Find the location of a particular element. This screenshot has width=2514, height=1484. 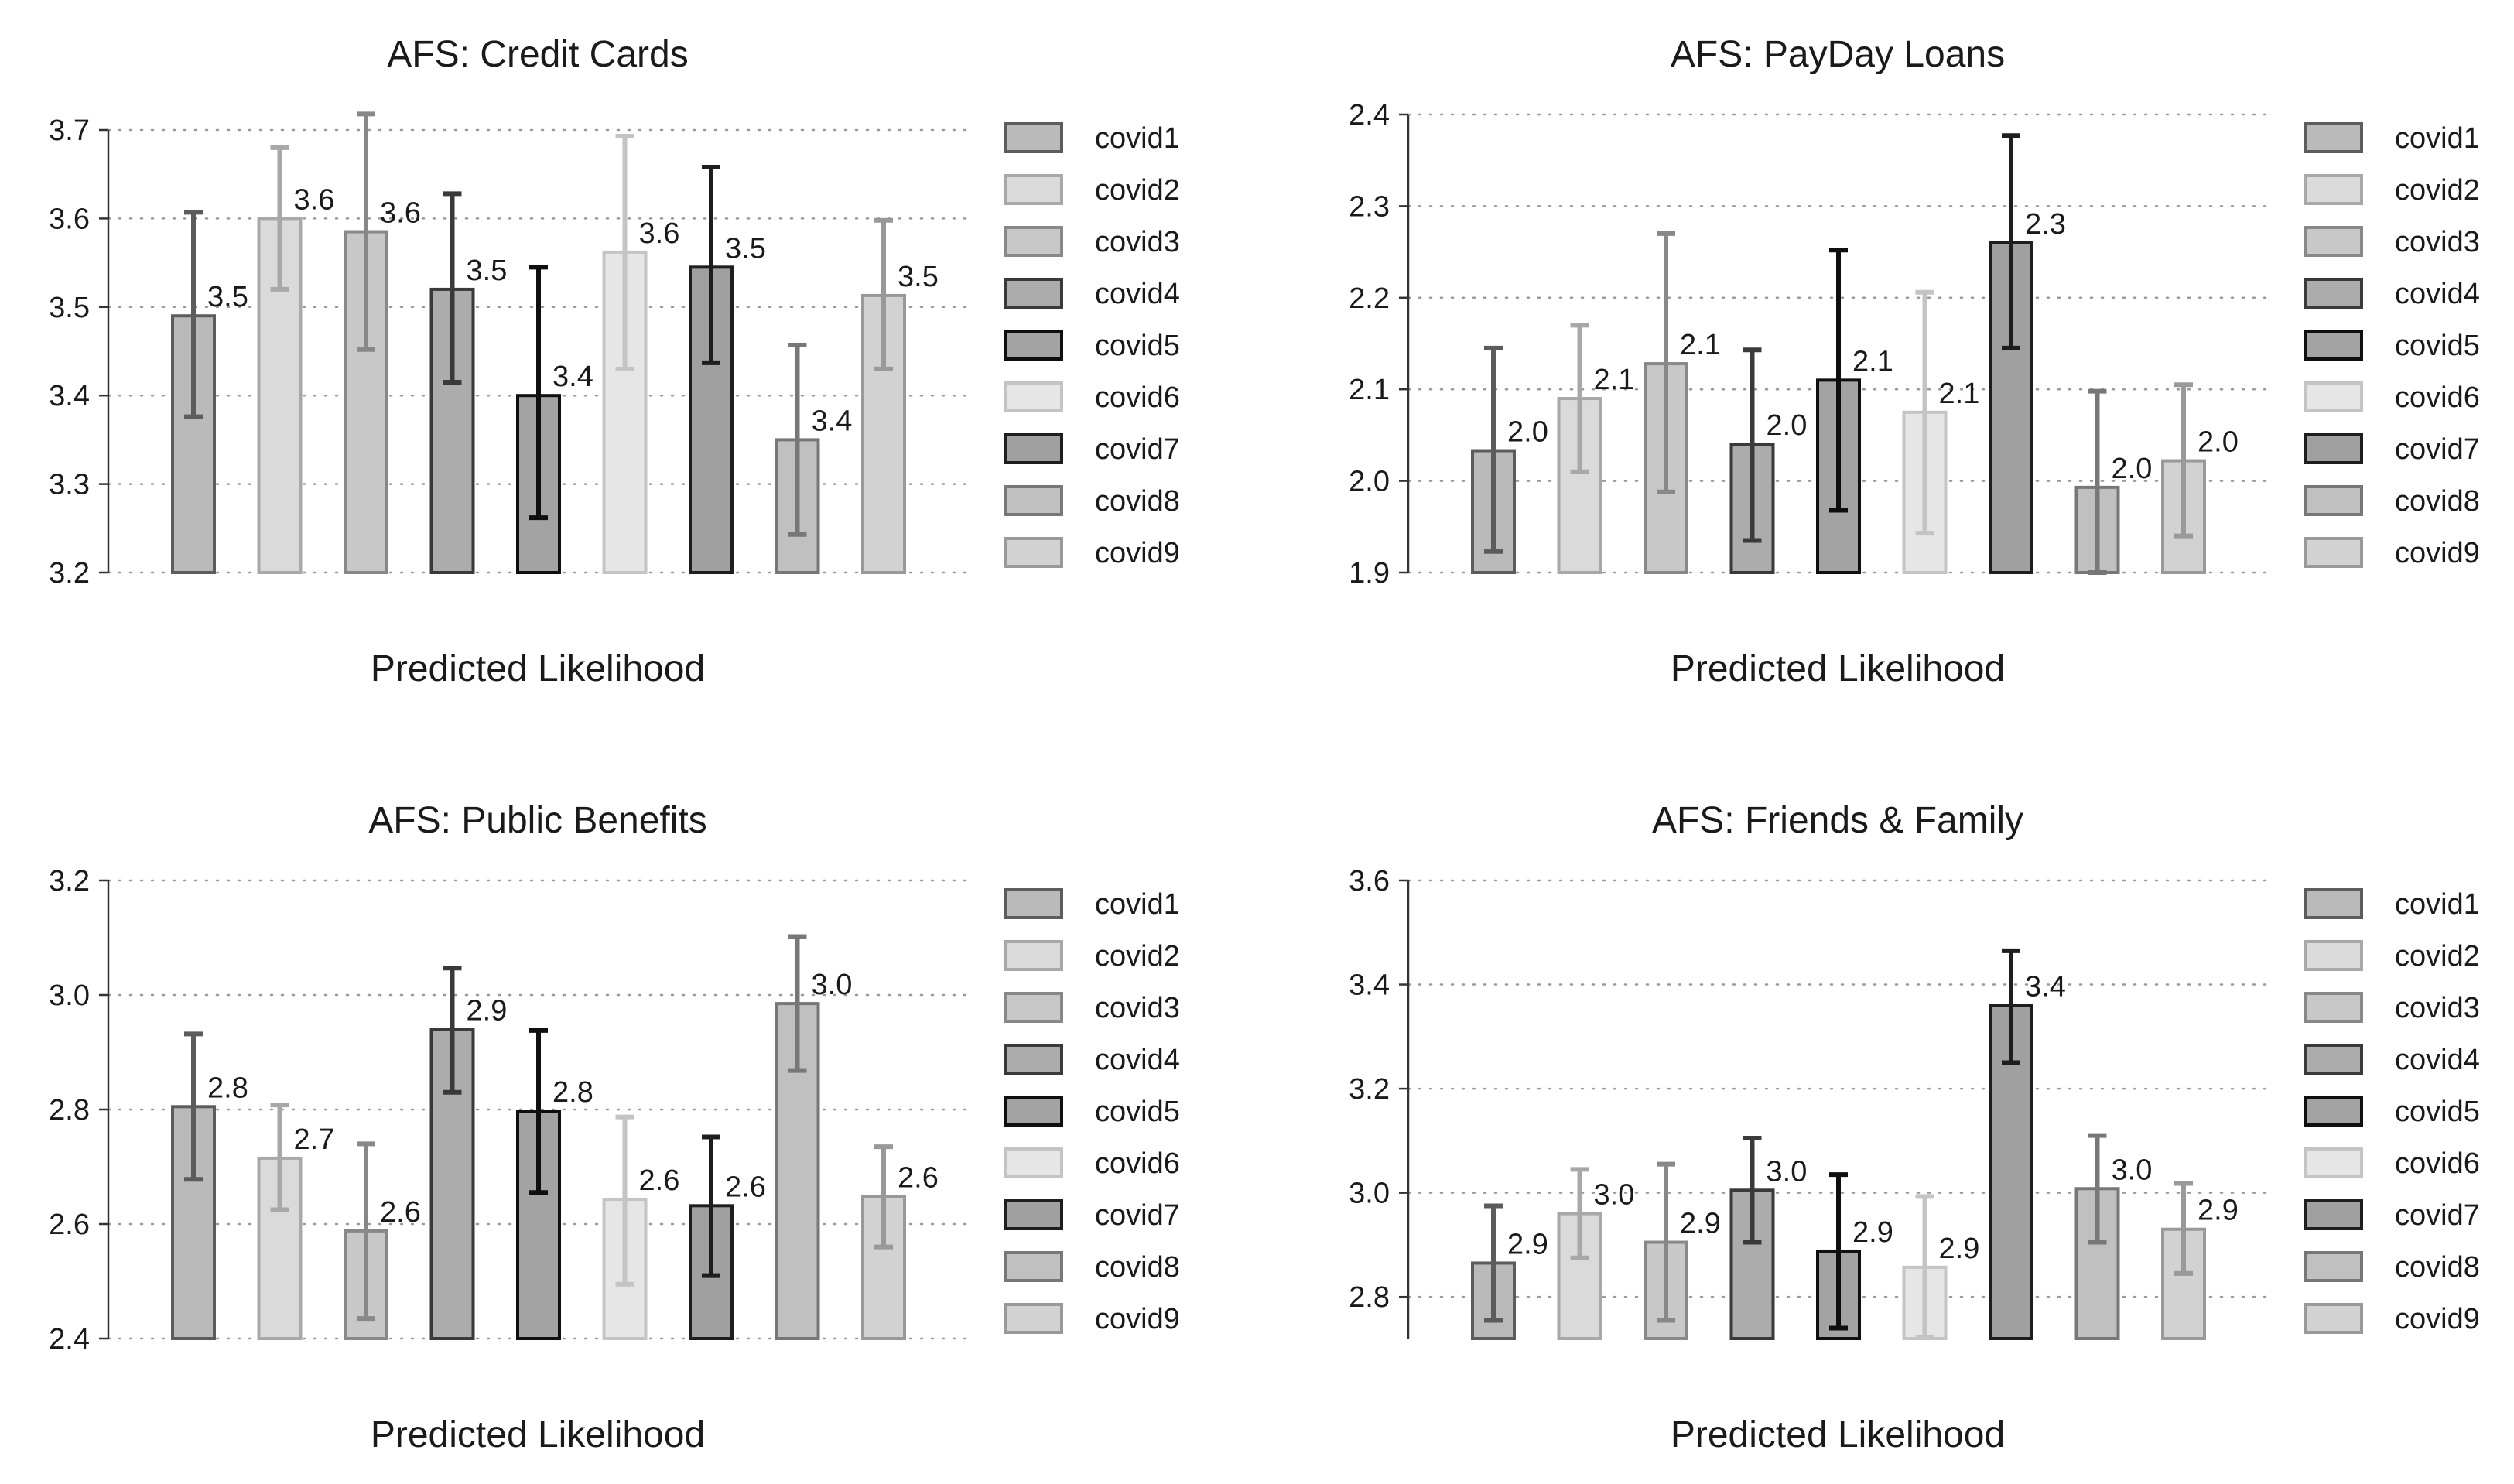

data-label-covid6: 2.6 is located at coordinates (659, 1181).